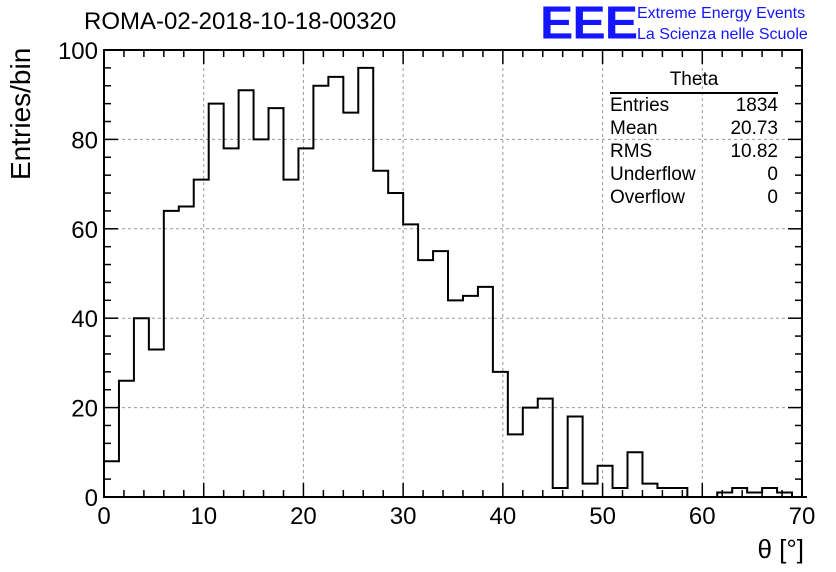 This screenshot has height=572, width=836. I want to click on stats-row-underflow: Underflow 0, so click(694, 174).